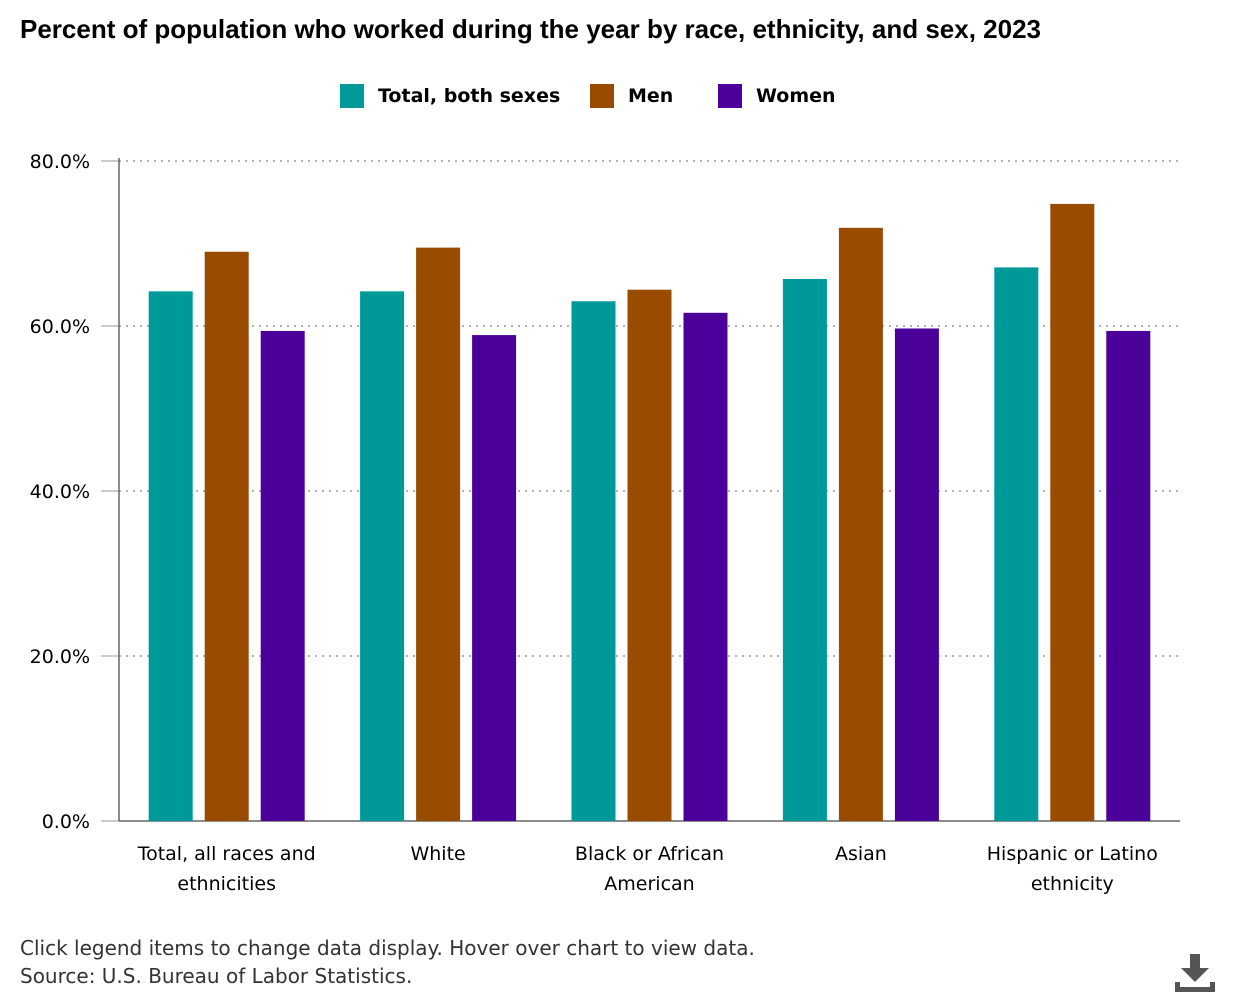 Image resolution: width=1240 pixels, height=1000 pixels. What do you see at coordinates (469, 96) in the screenshot?
I see `legend-label-total: Total, both sexes` at bounding box center [469, 96].